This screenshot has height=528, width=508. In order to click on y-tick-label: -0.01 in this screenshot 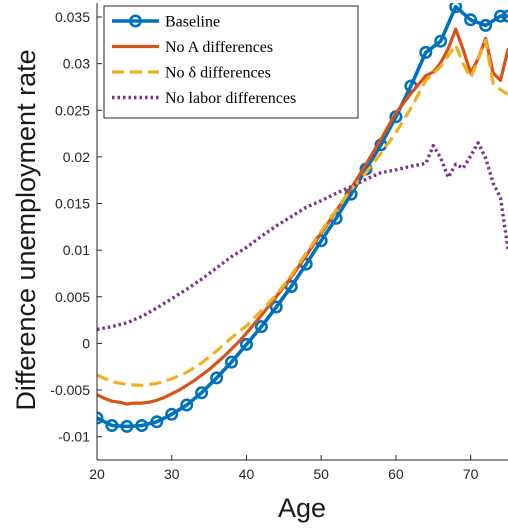, I will do `click(74, 437)`.